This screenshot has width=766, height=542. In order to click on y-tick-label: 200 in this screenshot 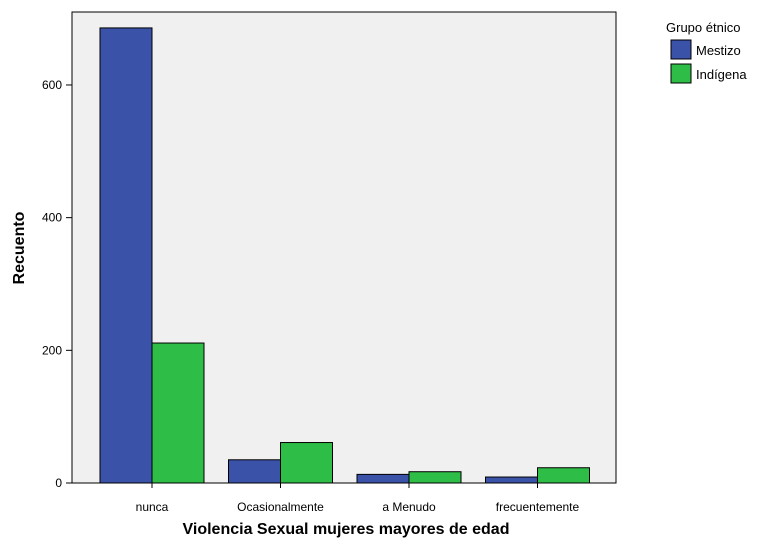, I will do `click(52, 350)`.